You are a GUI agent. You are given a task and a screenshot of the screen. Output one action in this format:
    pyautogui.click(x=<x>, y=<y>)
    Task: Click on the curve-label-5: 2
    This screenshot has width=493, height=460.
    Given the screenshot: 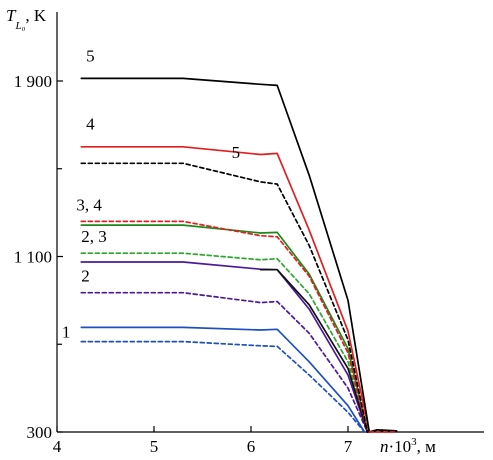 What is the action you would take?
    pyautogui.click(x=85, y=276)
    